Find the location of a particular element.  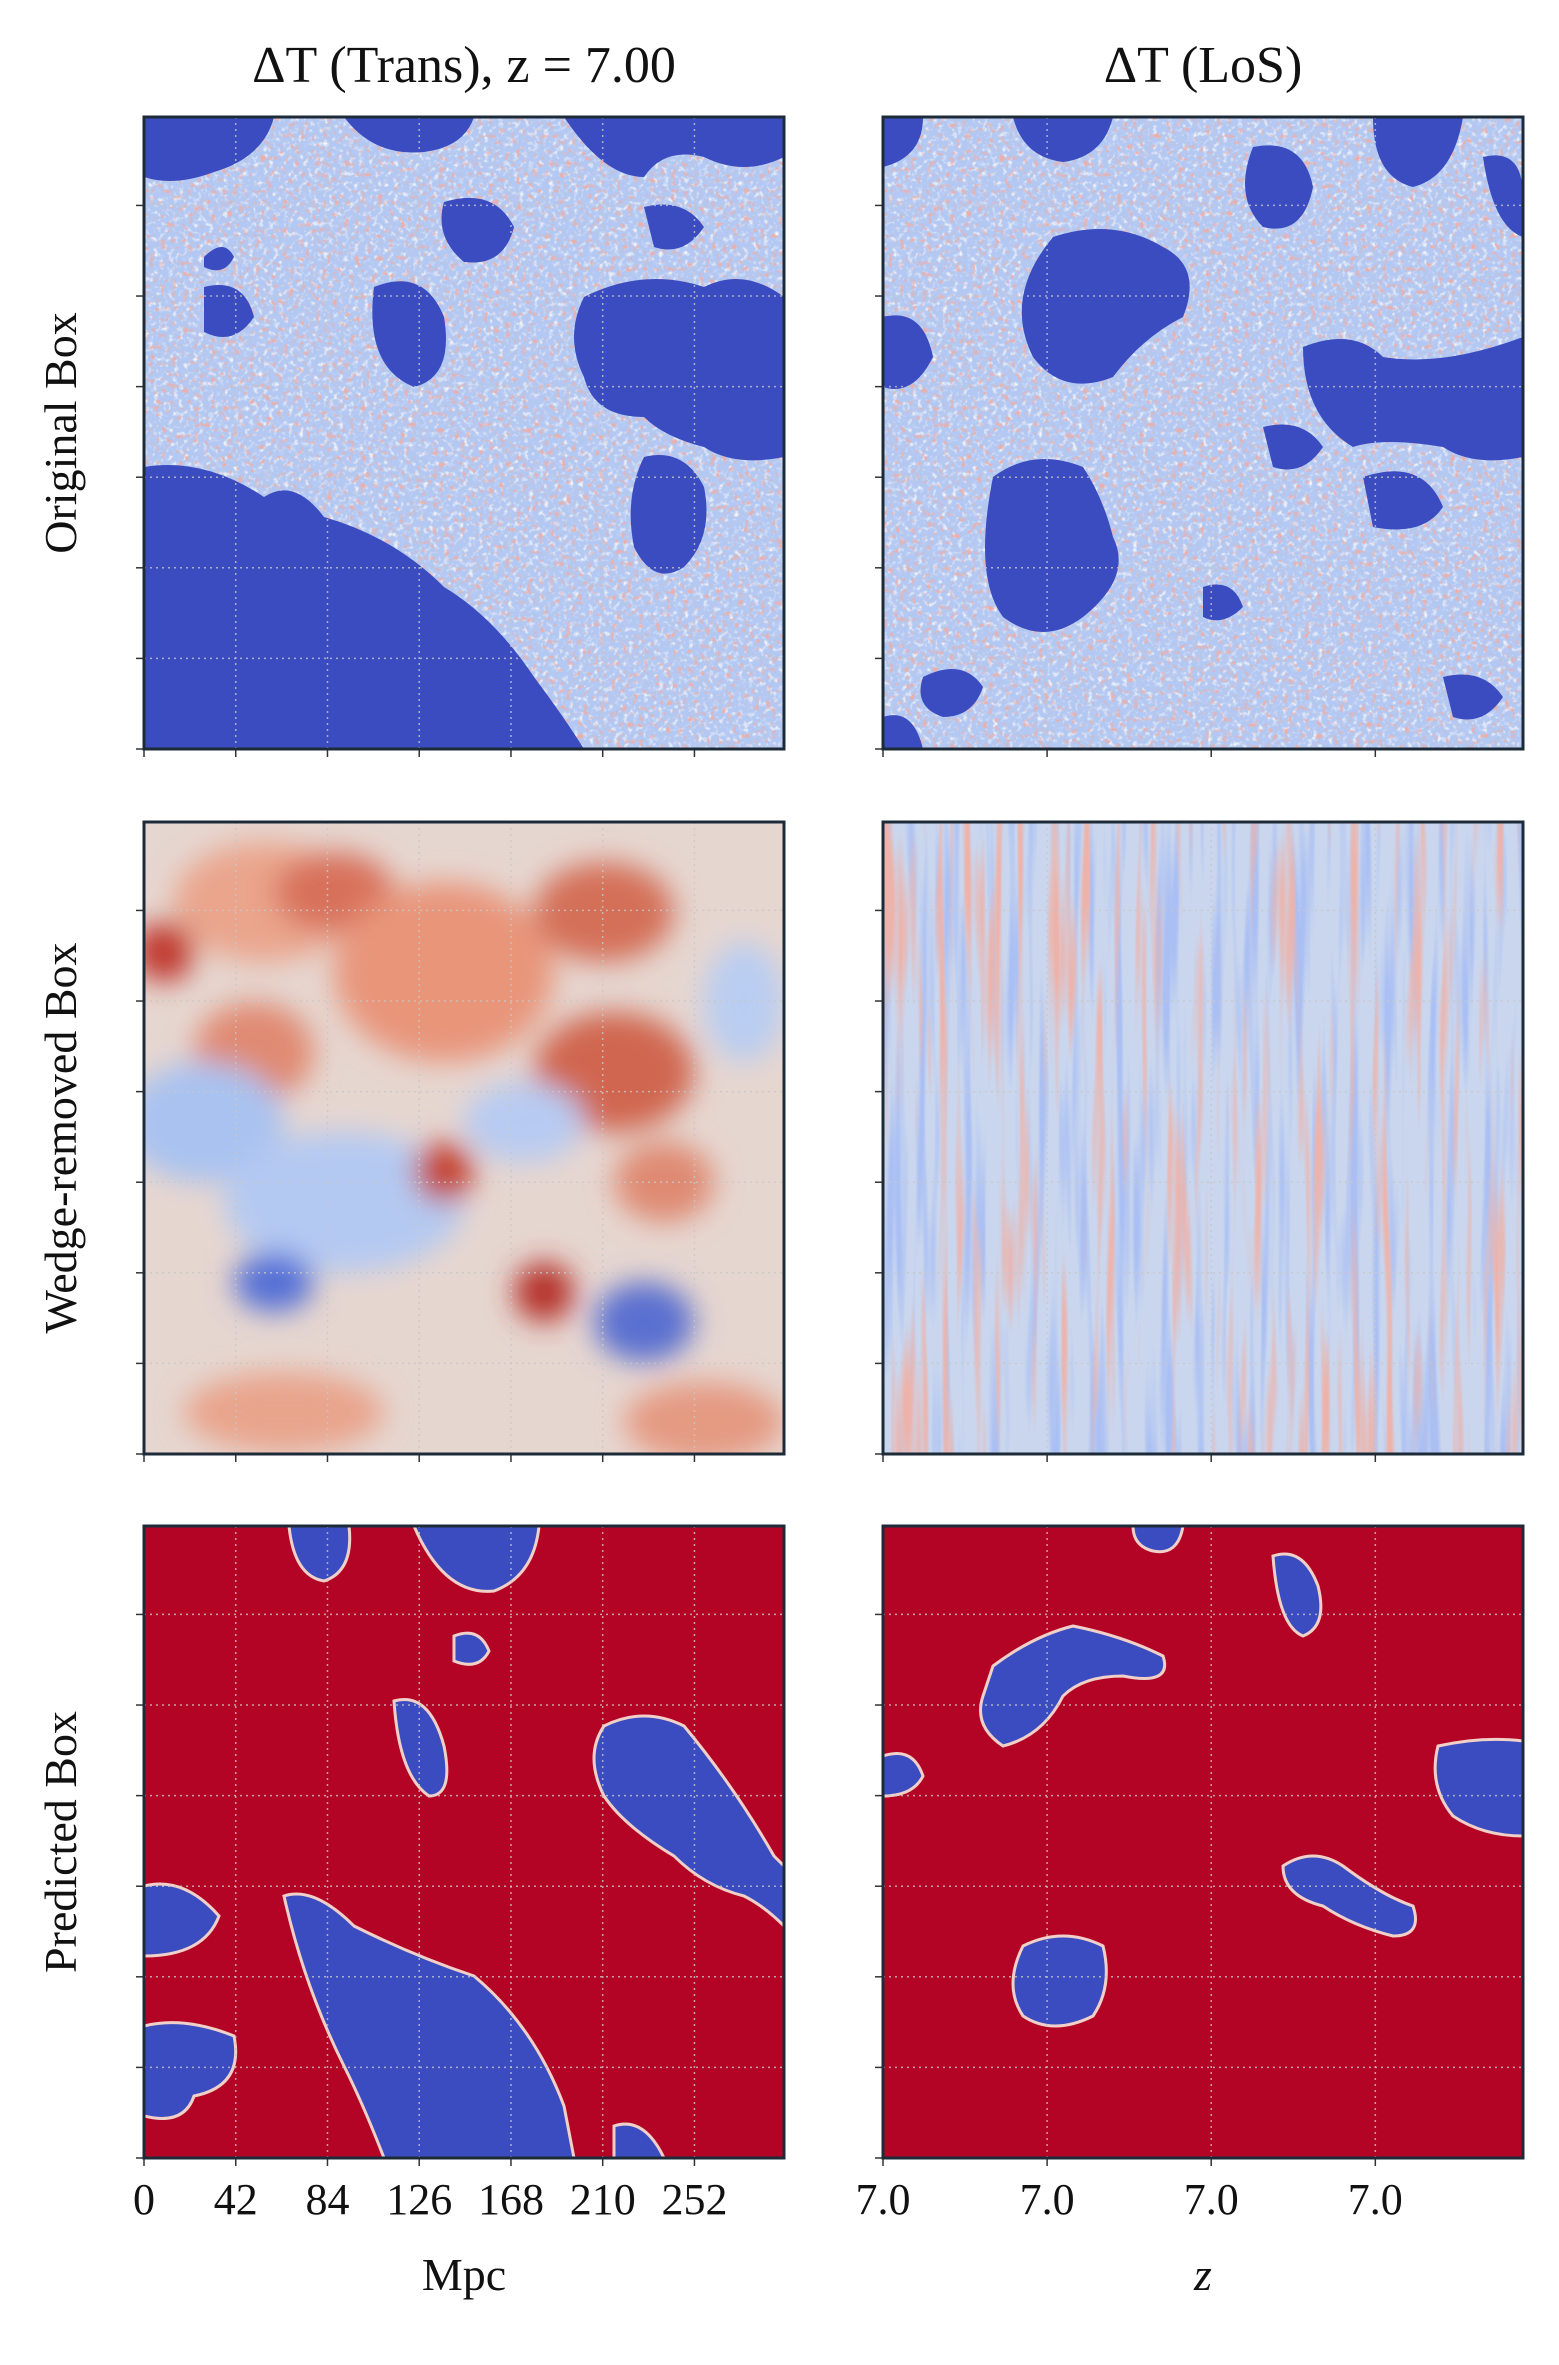

panel-original-los is located at coordinates (1203, 433).